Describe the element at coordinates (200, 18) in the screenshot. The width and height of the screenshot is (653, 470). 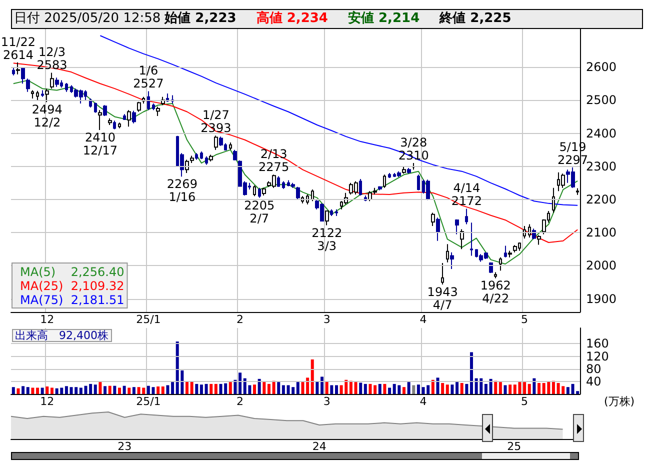
I see `text: 始値 2,223` at that location.